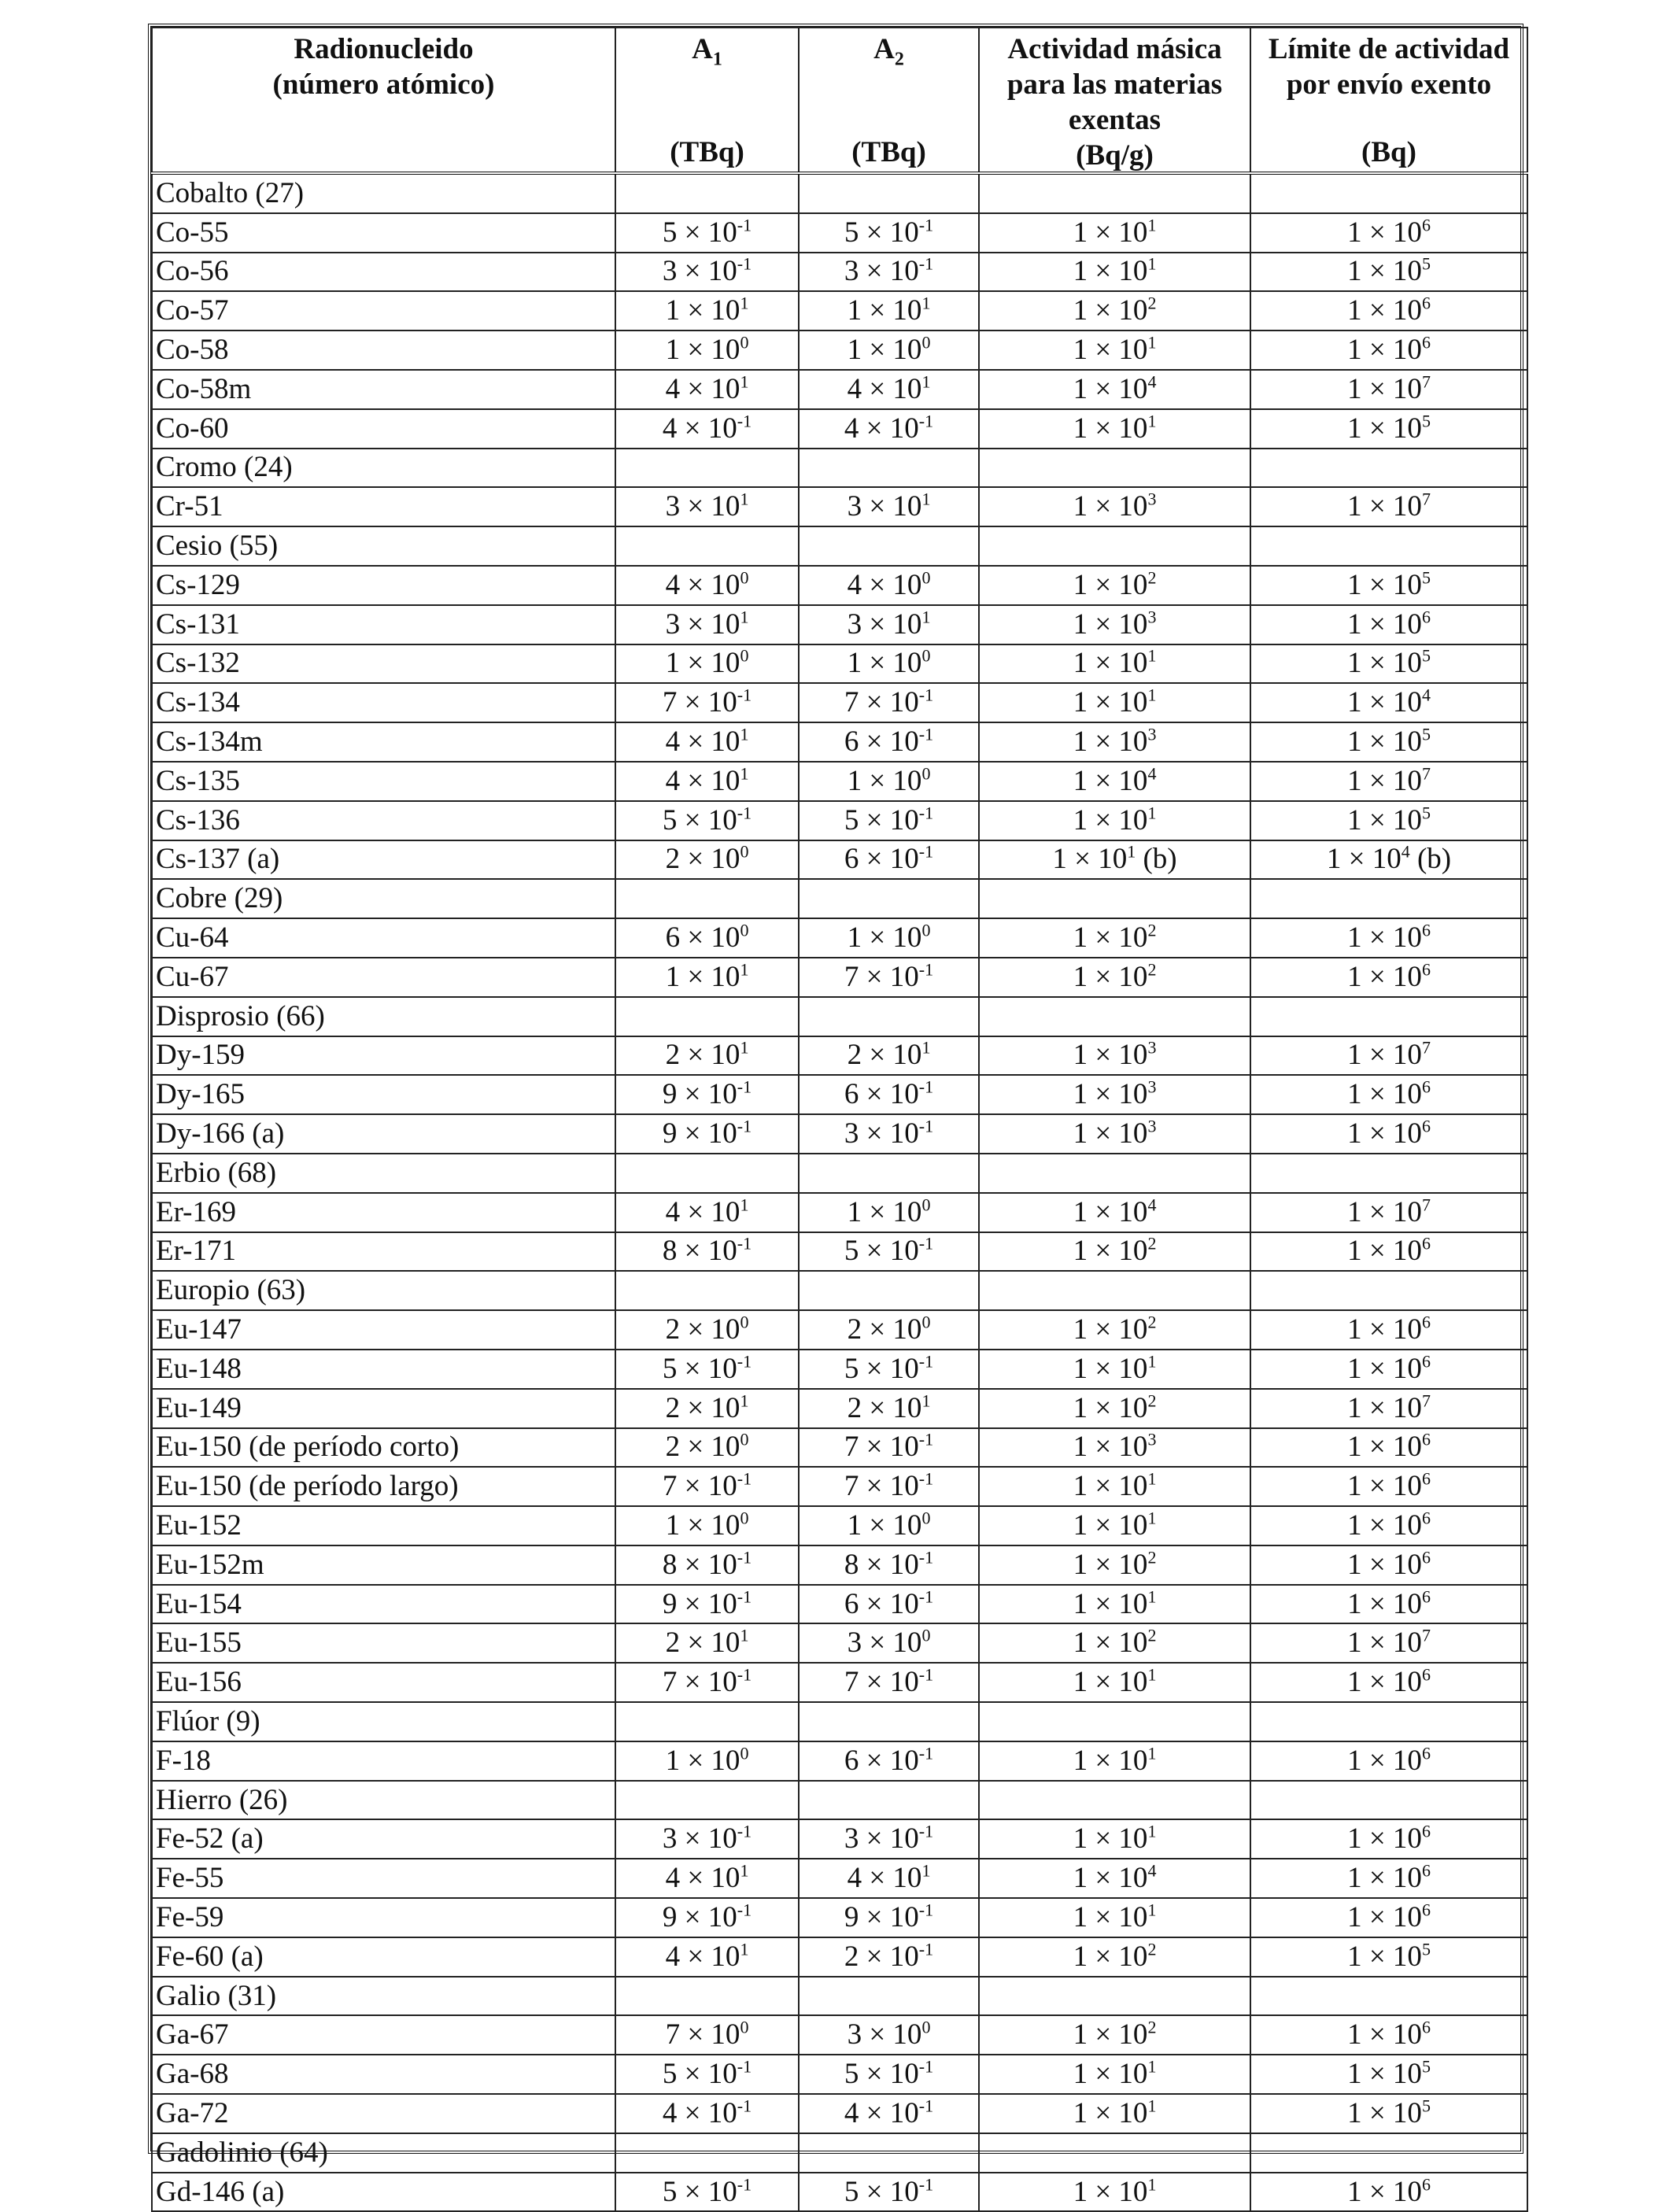 This screenshot has width=1673, height=2212. Describe the element at coordinates (1114, 1133) in the screenshot. I see `mass-cell: 1 × 103` at that location.